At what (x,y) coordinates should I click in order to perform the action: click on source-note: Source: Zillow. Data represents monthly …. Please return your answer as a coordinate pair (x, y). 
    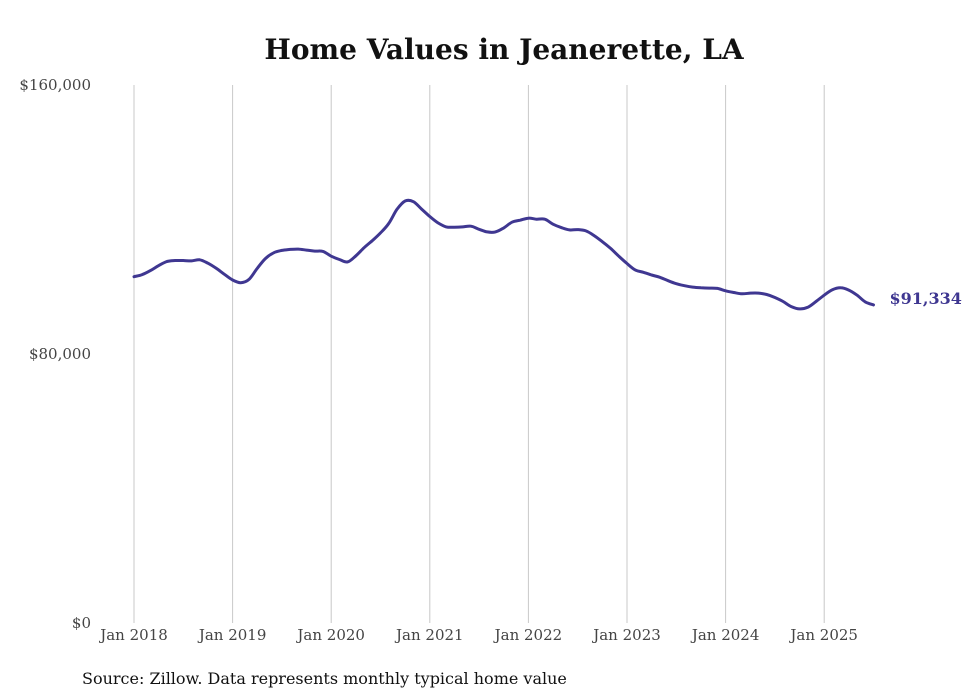
    Looking at the image, I should click on (324, 678).